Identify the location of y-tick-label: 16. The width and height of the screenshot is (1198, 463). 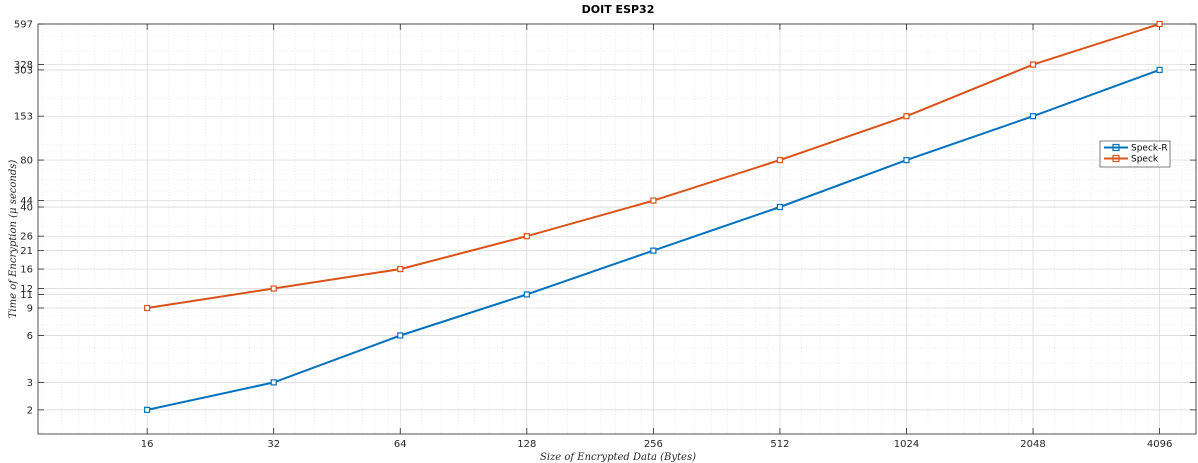
(26, 270).